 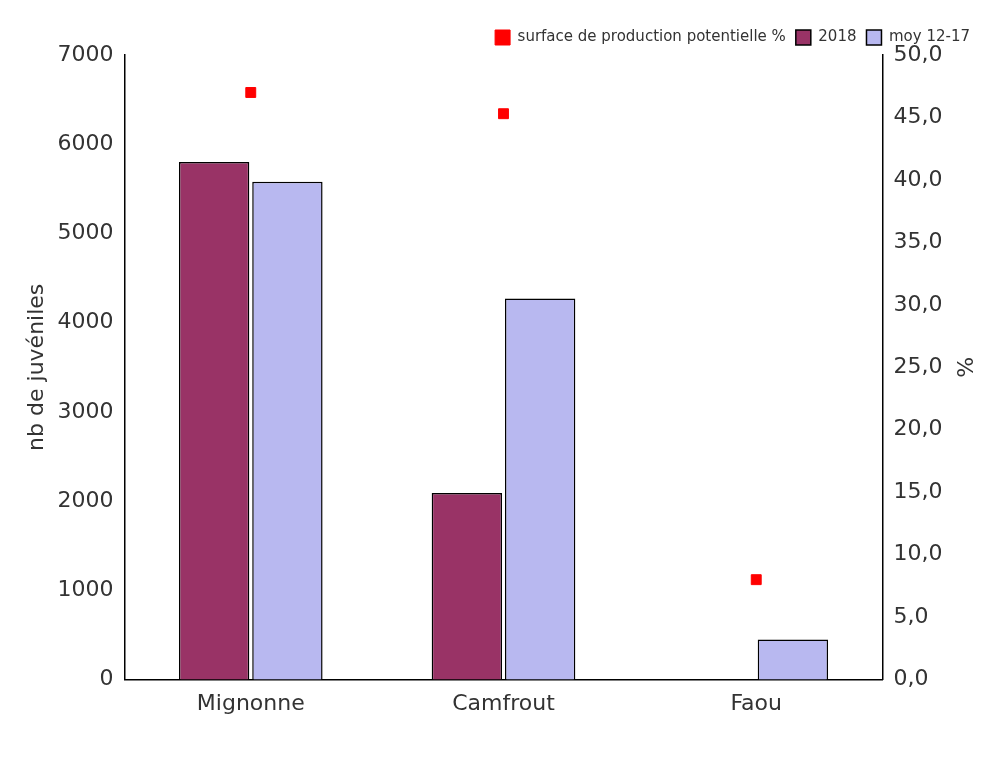 What do you see at coordinates (504, 702) in the screenshot?
I see `x-tick-label: Camfrout` at bounding box center [504, 702].